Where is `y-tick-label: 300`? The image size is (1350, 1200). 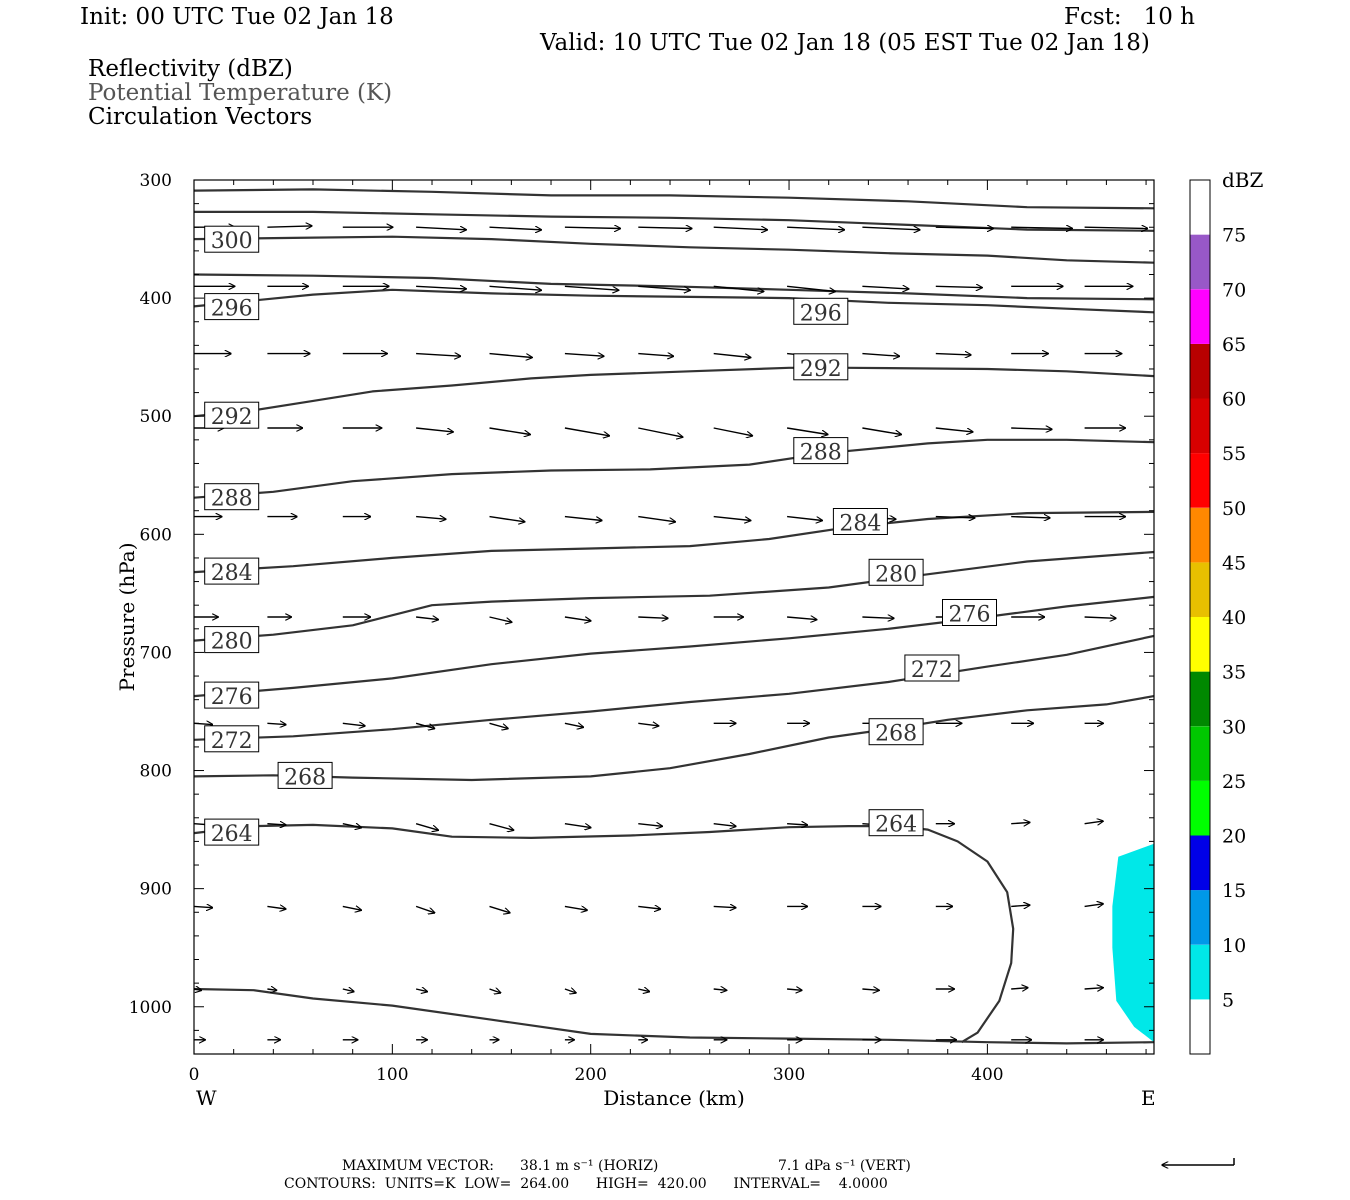 y-tick-label: 300 is located at coordinates (156, 181).